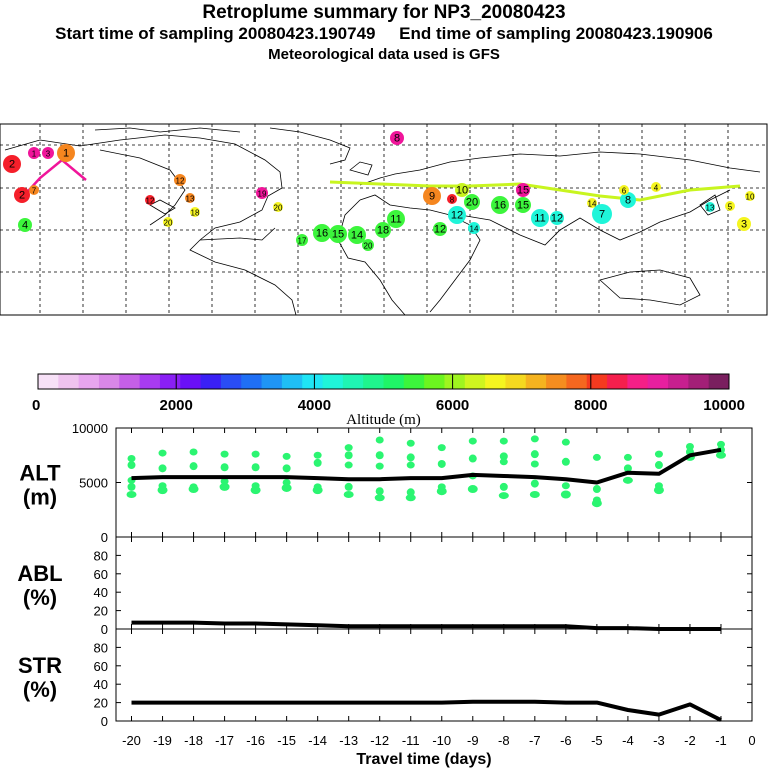  I want to click on x-tick-label: -17, so click(224, 740).